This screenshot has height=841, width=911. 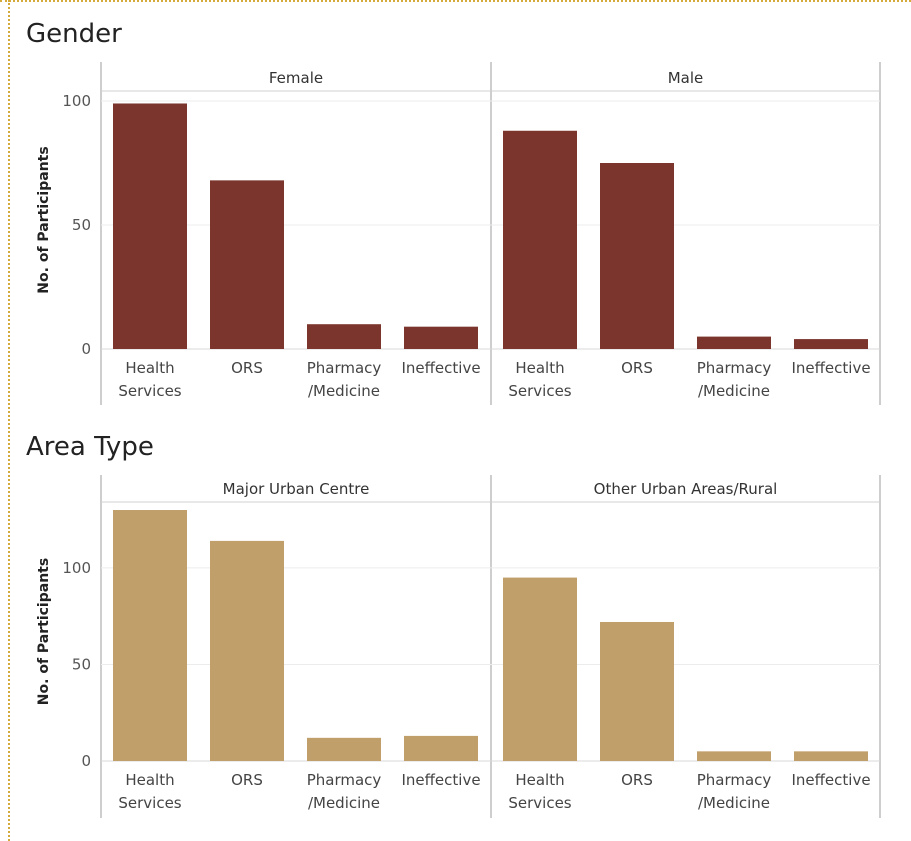 What do you see at coordinates (9, 420) in the screenshot?
I see `dashboard-border-left` at bounding box center [9, 420].